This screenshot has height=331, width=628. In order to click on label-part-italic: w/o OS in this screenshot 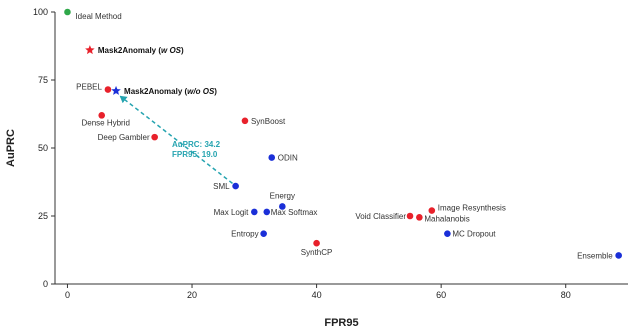, I will do `click(201, 91)`.